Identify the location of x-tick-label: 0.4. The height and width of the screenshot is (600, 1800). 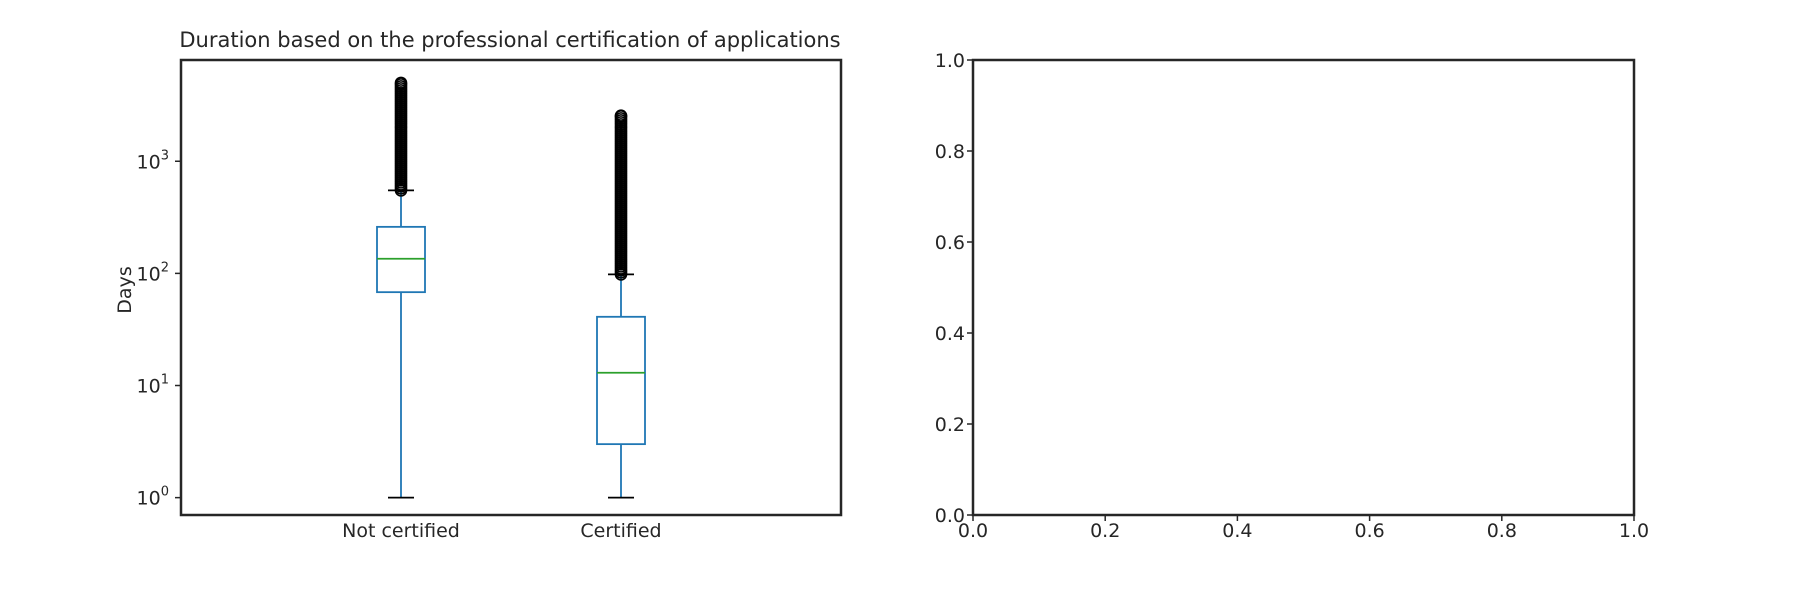
(1237, 531).